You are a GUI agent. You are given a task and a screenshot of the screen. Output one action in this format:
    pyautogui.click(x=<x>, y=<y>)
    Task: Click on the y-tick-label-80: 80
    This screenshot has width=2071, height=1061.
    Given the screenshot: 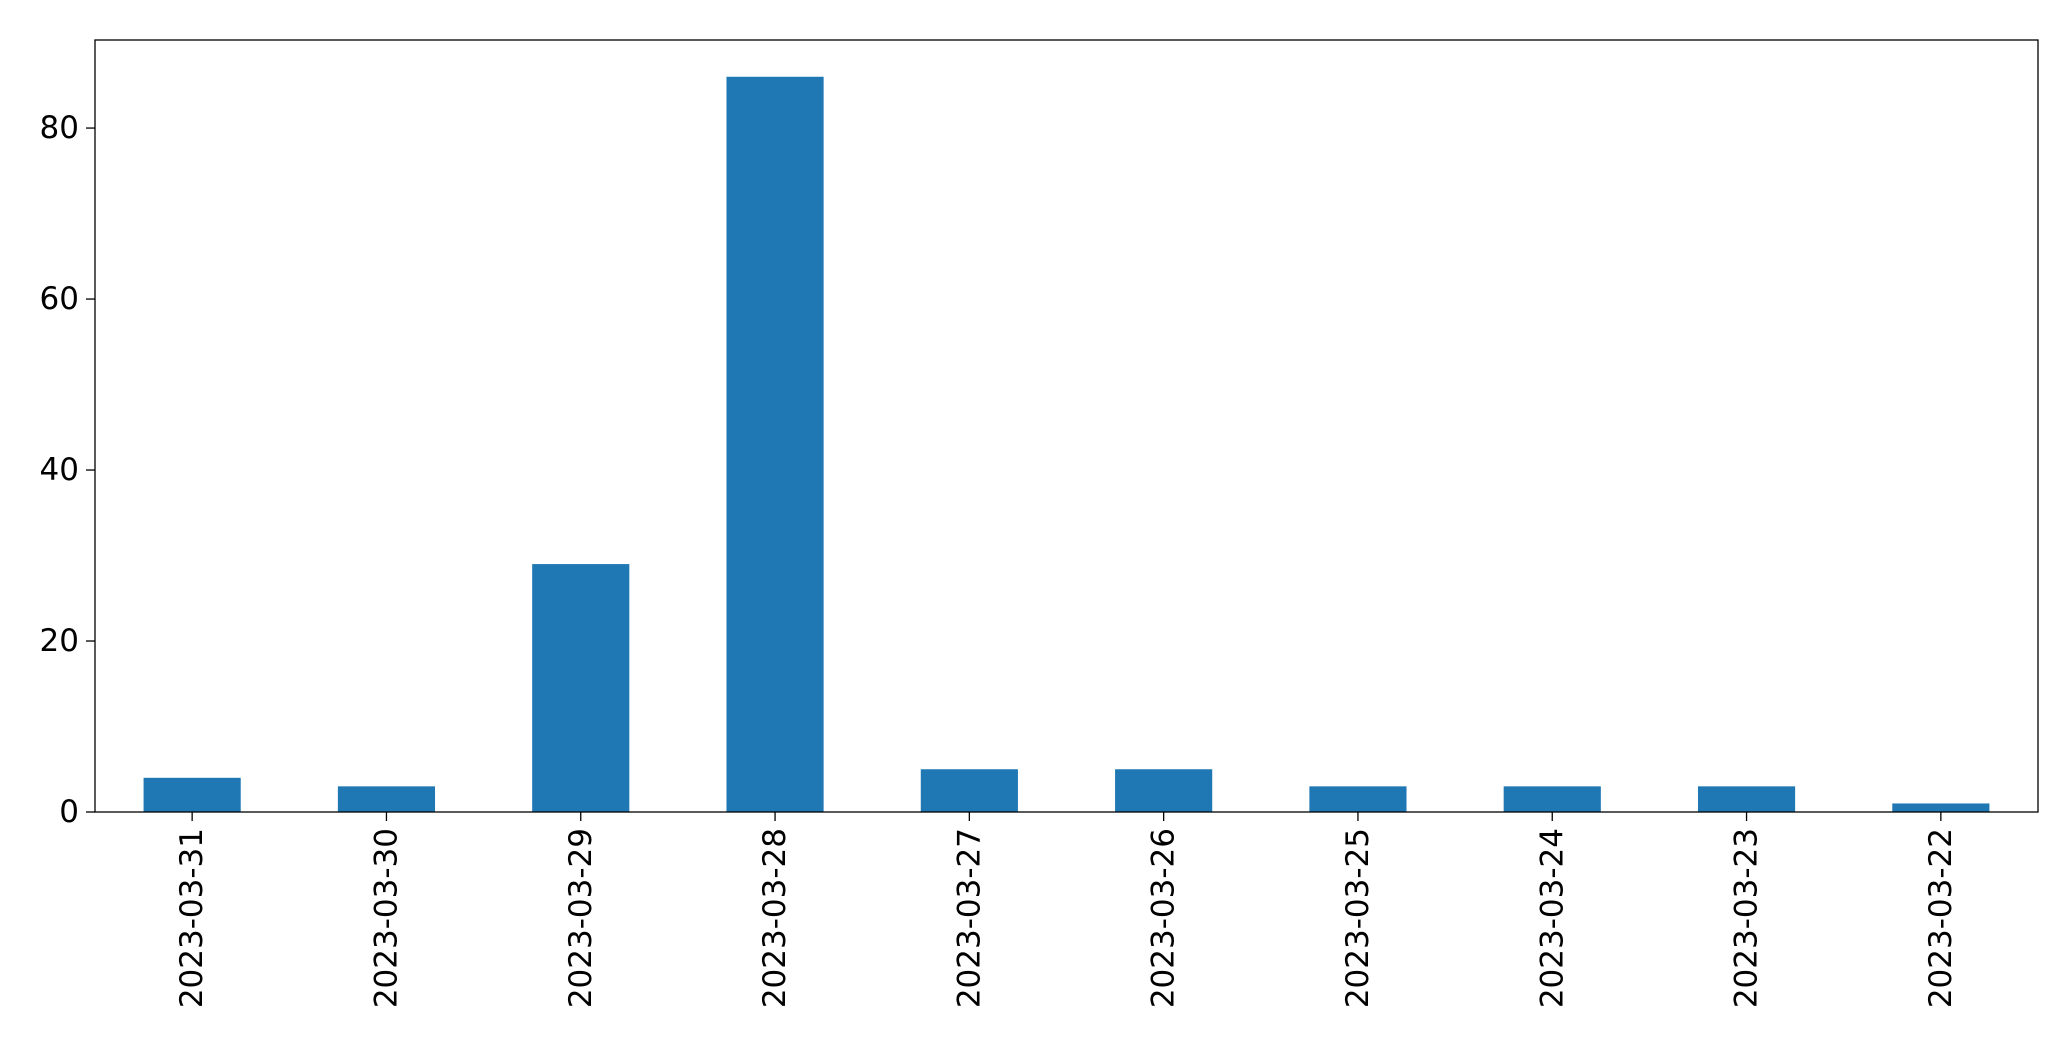 What is the action you would take?
    pyautogui.click(x=59, y=128)
    